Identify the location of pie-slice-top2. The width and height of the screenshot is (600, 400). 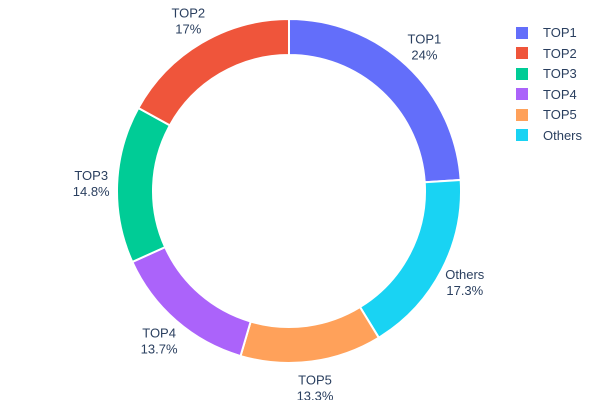
(213, 72).